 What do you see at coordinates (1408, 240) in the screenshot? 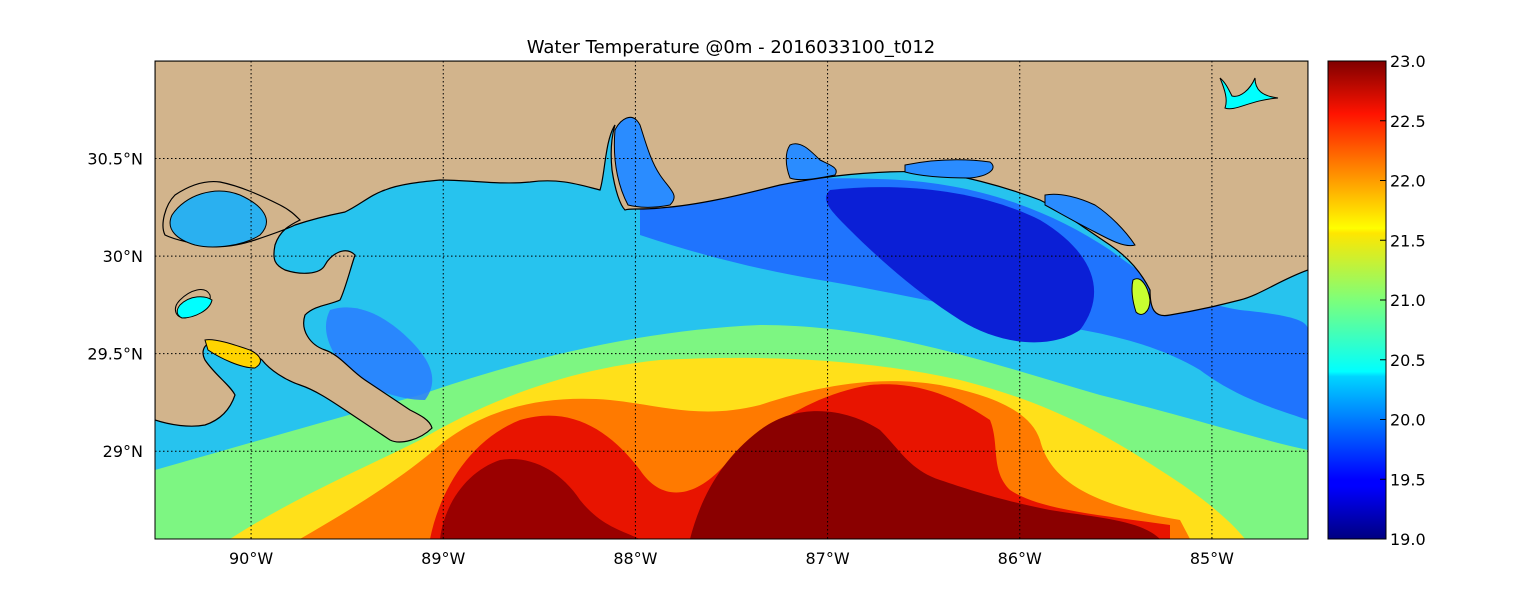
I see `colorbar-tick-label: 21.5` at bounding box center [1408, 240].